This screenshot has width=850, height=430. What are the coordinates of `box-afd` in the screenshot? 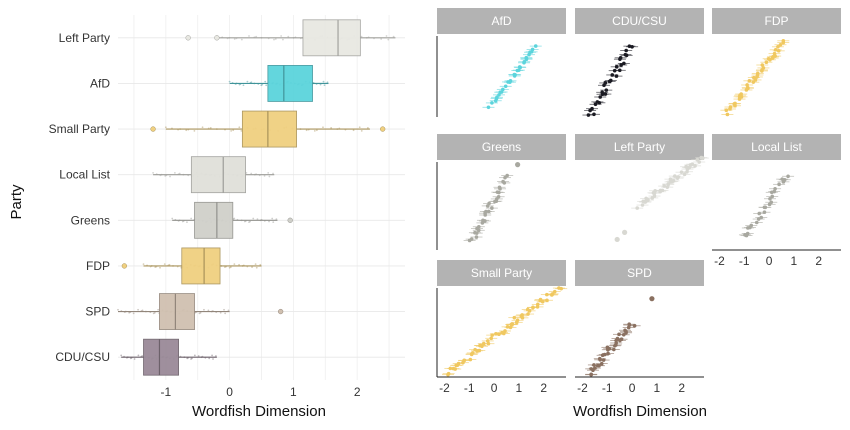 It's located at (278, 83).